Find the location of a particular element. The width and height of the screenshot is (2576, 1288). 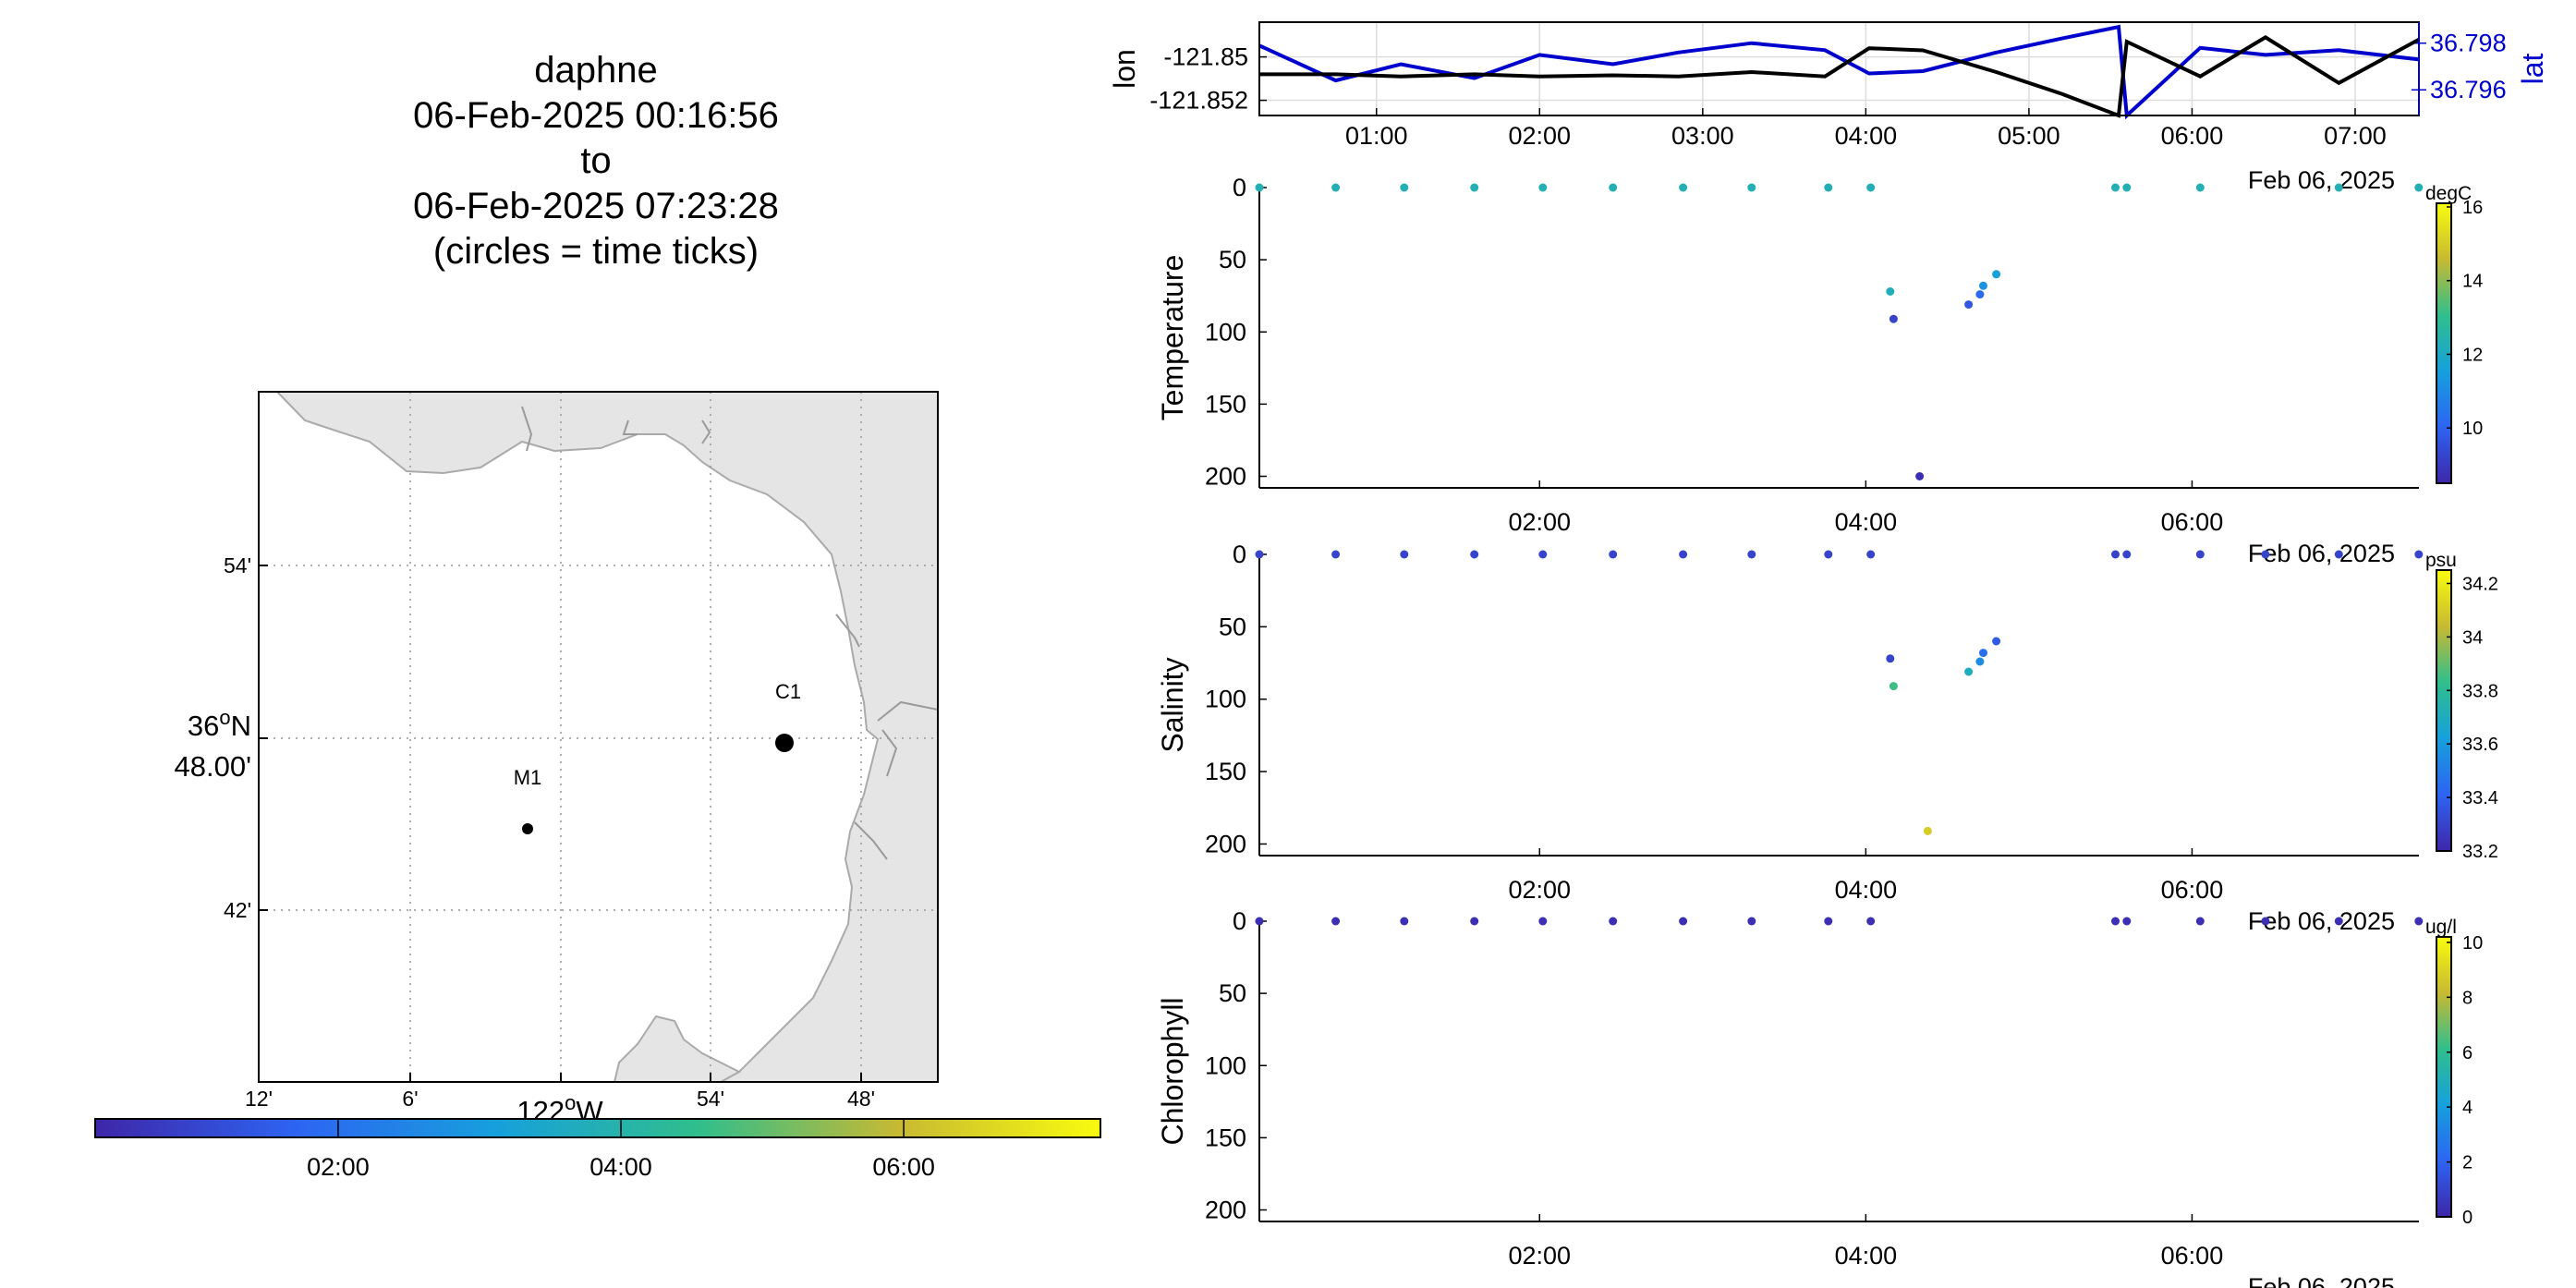

salinity-x-tick-label: 04:00 is located at coordinates (1866, 890).